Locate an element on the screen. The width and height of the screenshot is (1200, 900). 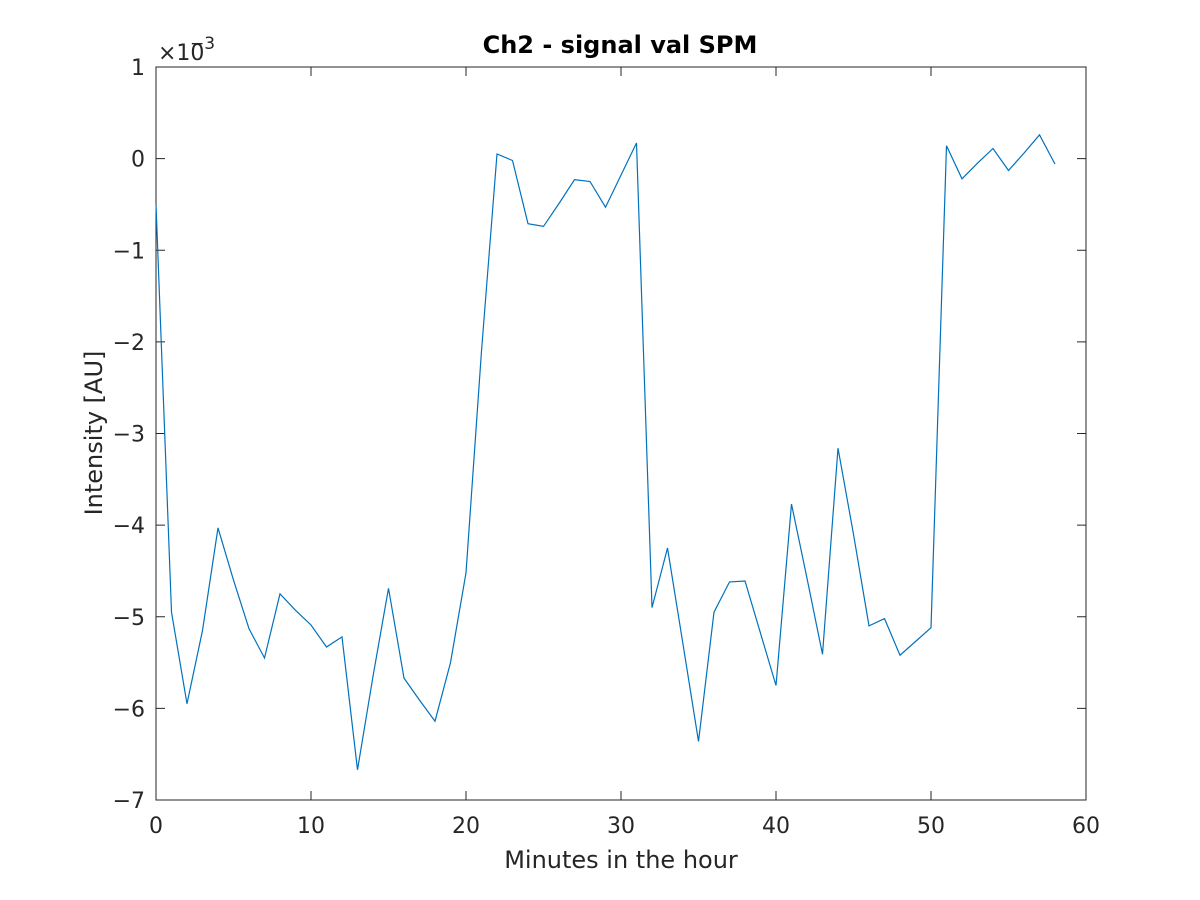
y-exponent-power: −3 is located at coordinates (202, 44).